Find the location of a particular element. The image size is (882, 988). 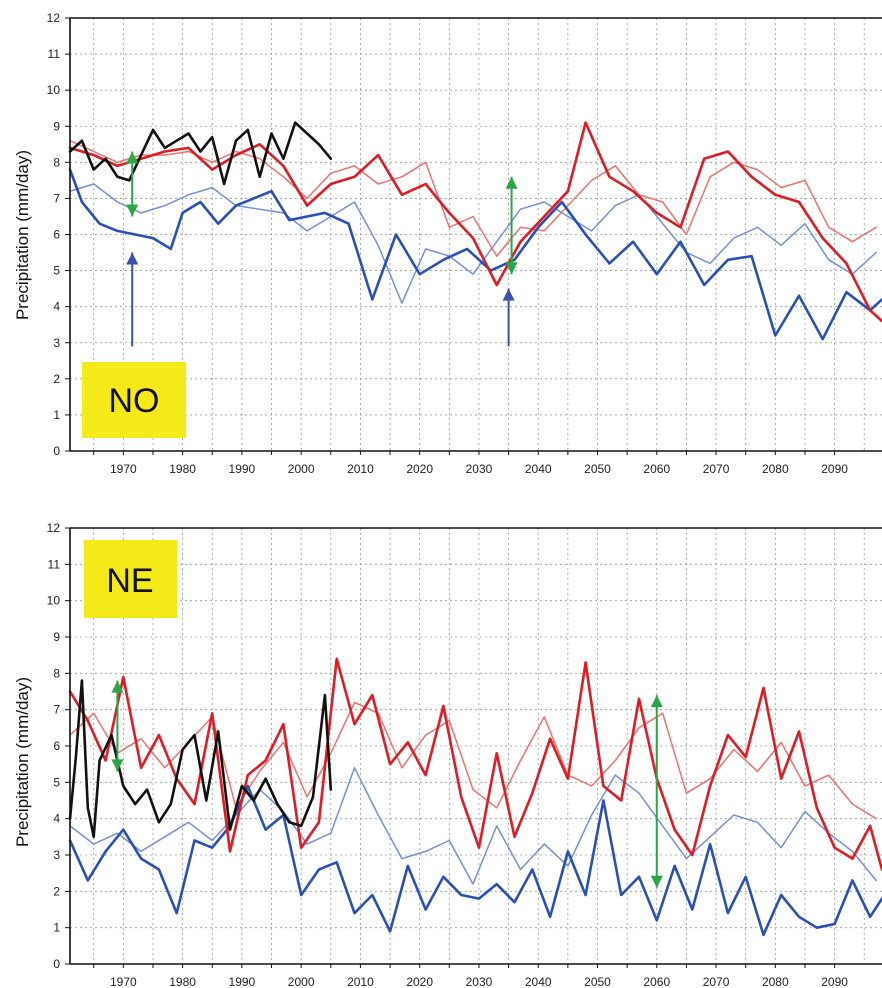

series-line-red-light is located at coordinates (473, 760).